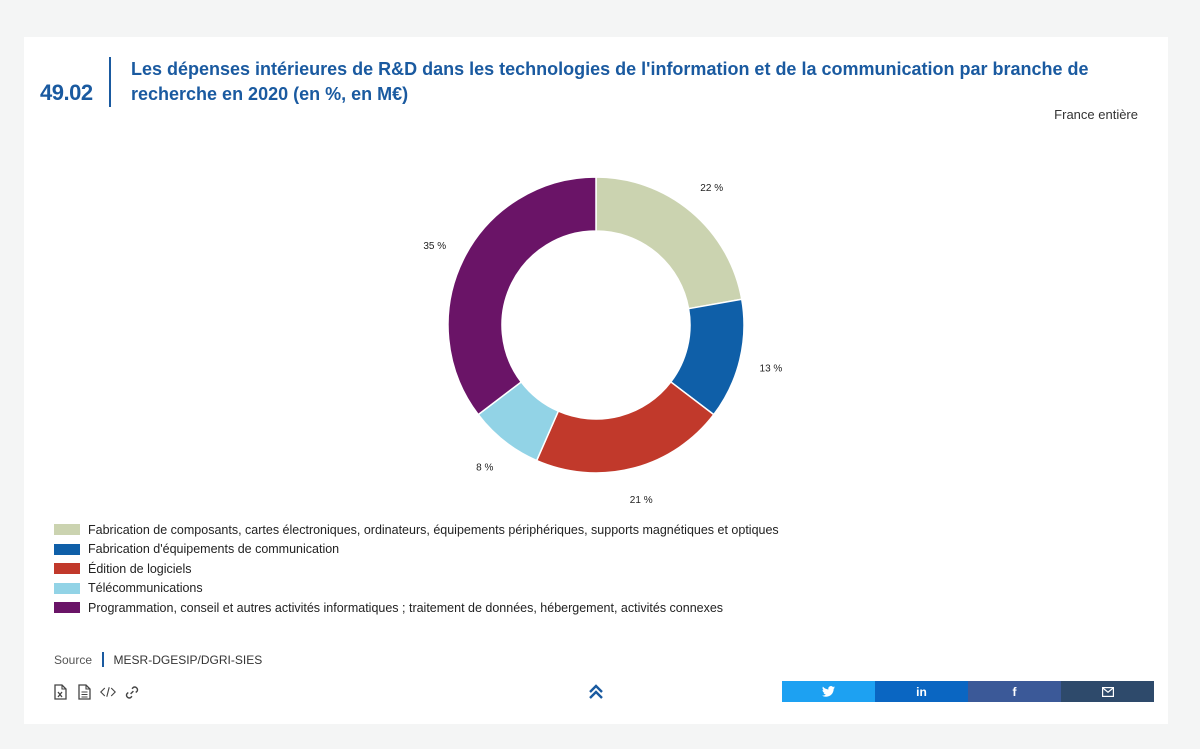  I want to click on code-icon, so click(108, 692).